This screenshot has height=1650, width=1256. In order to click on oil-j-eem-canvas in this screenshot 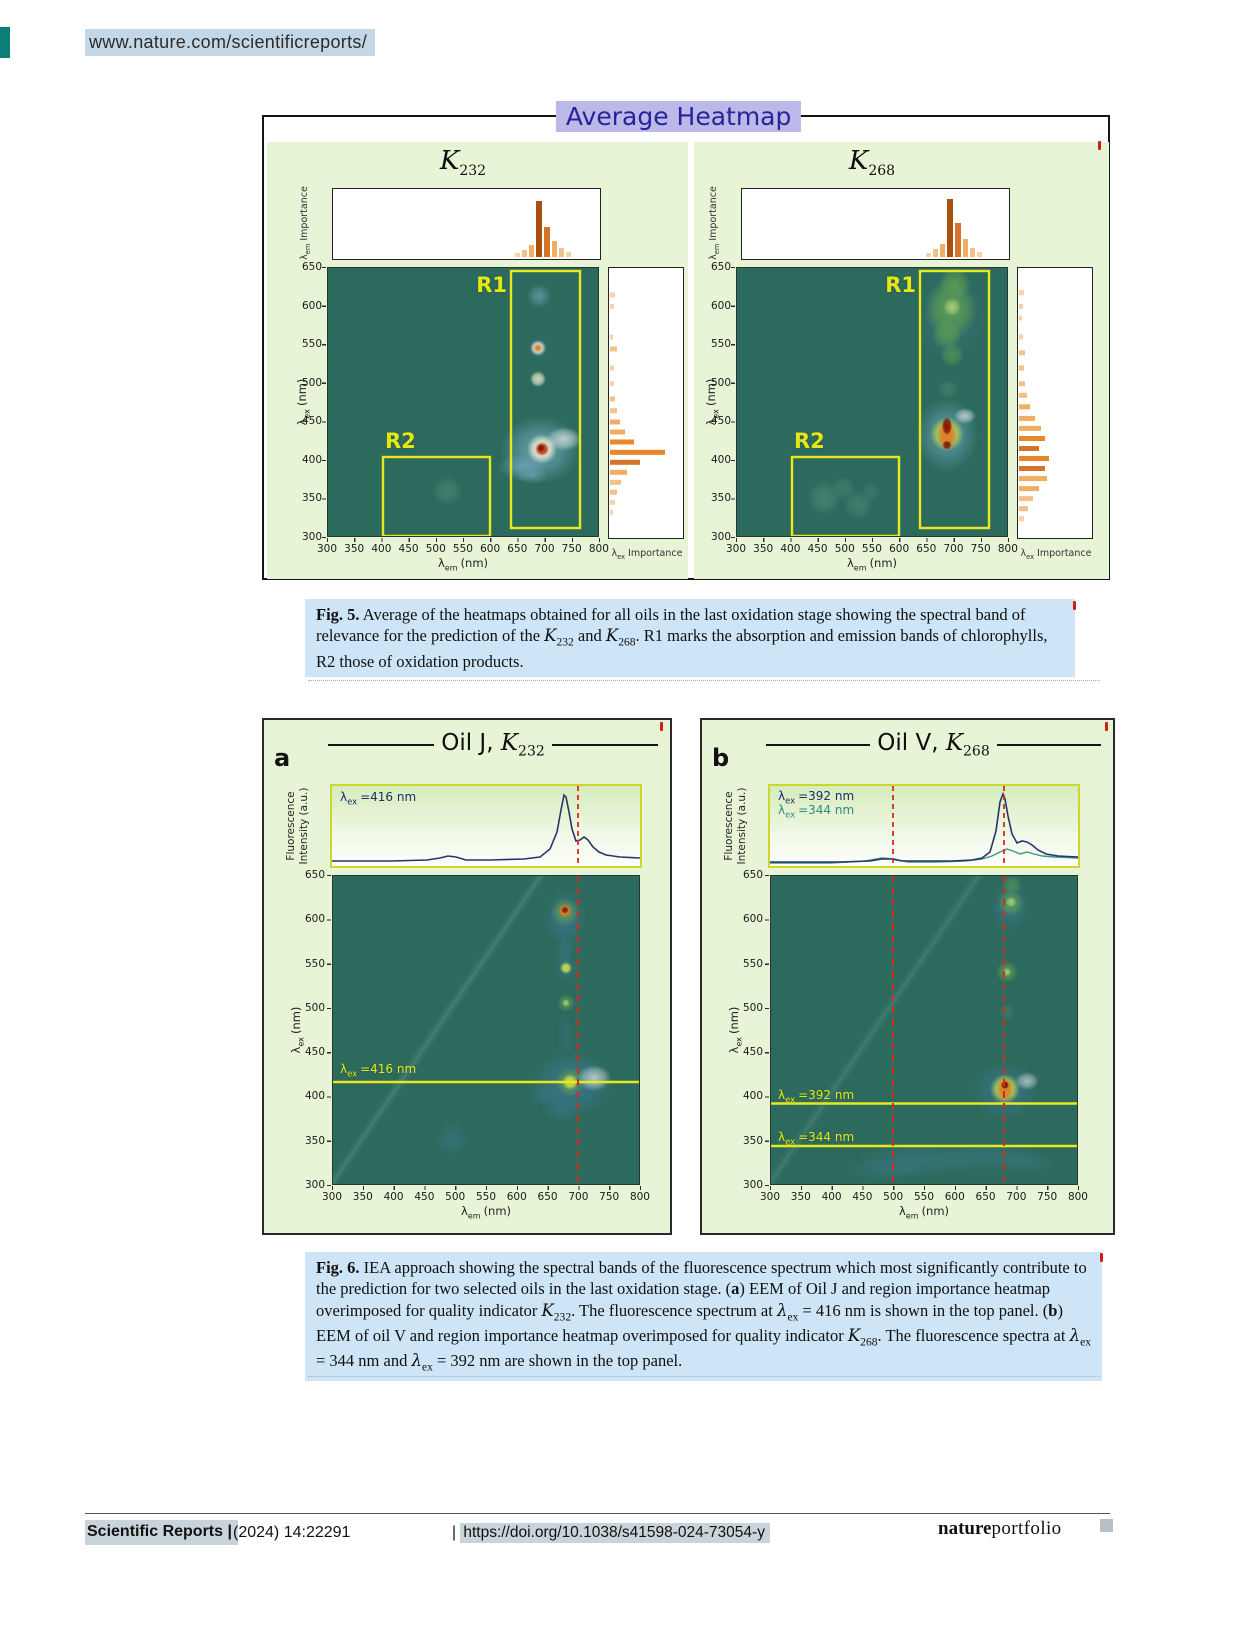, I will do `click(486, 1030)`.